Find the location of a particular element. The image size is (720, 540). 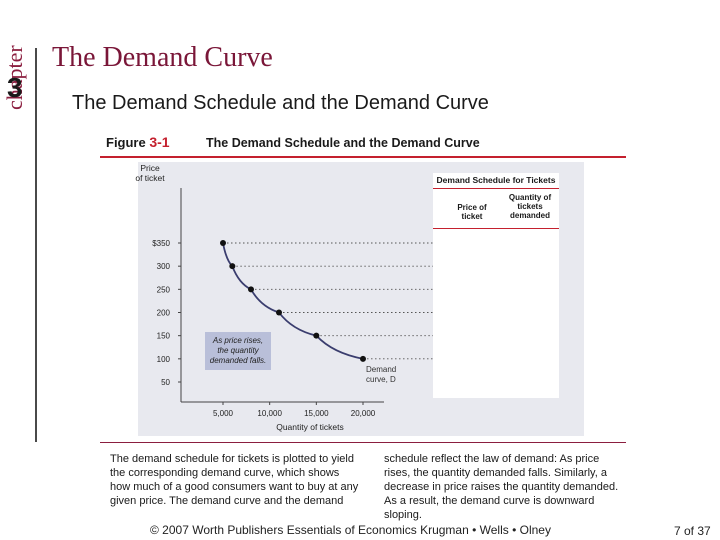

curve-label: Demand is located at coordinates (381, 369).